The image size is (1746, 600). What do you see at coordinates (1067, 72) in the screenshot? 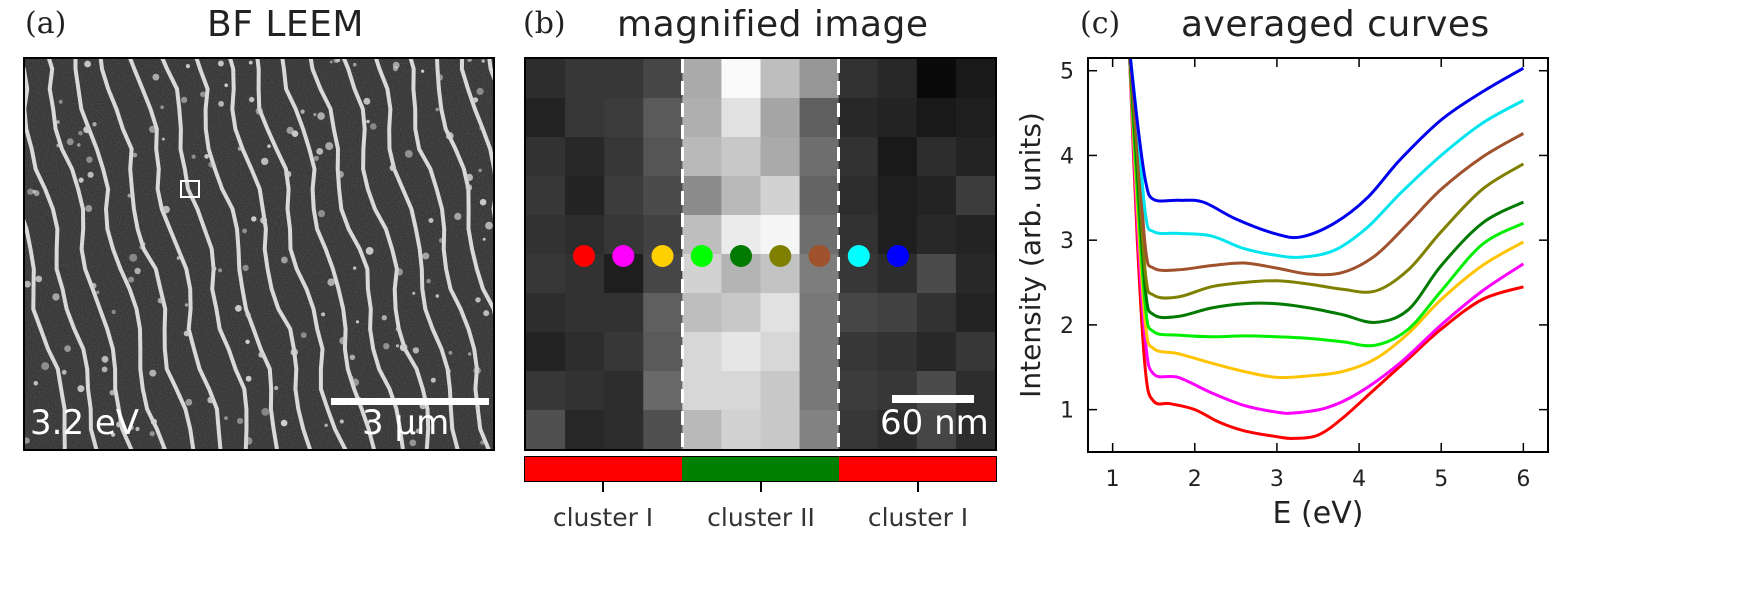
I see `y-tick-label: 5` at bounding box center [1067, 72].